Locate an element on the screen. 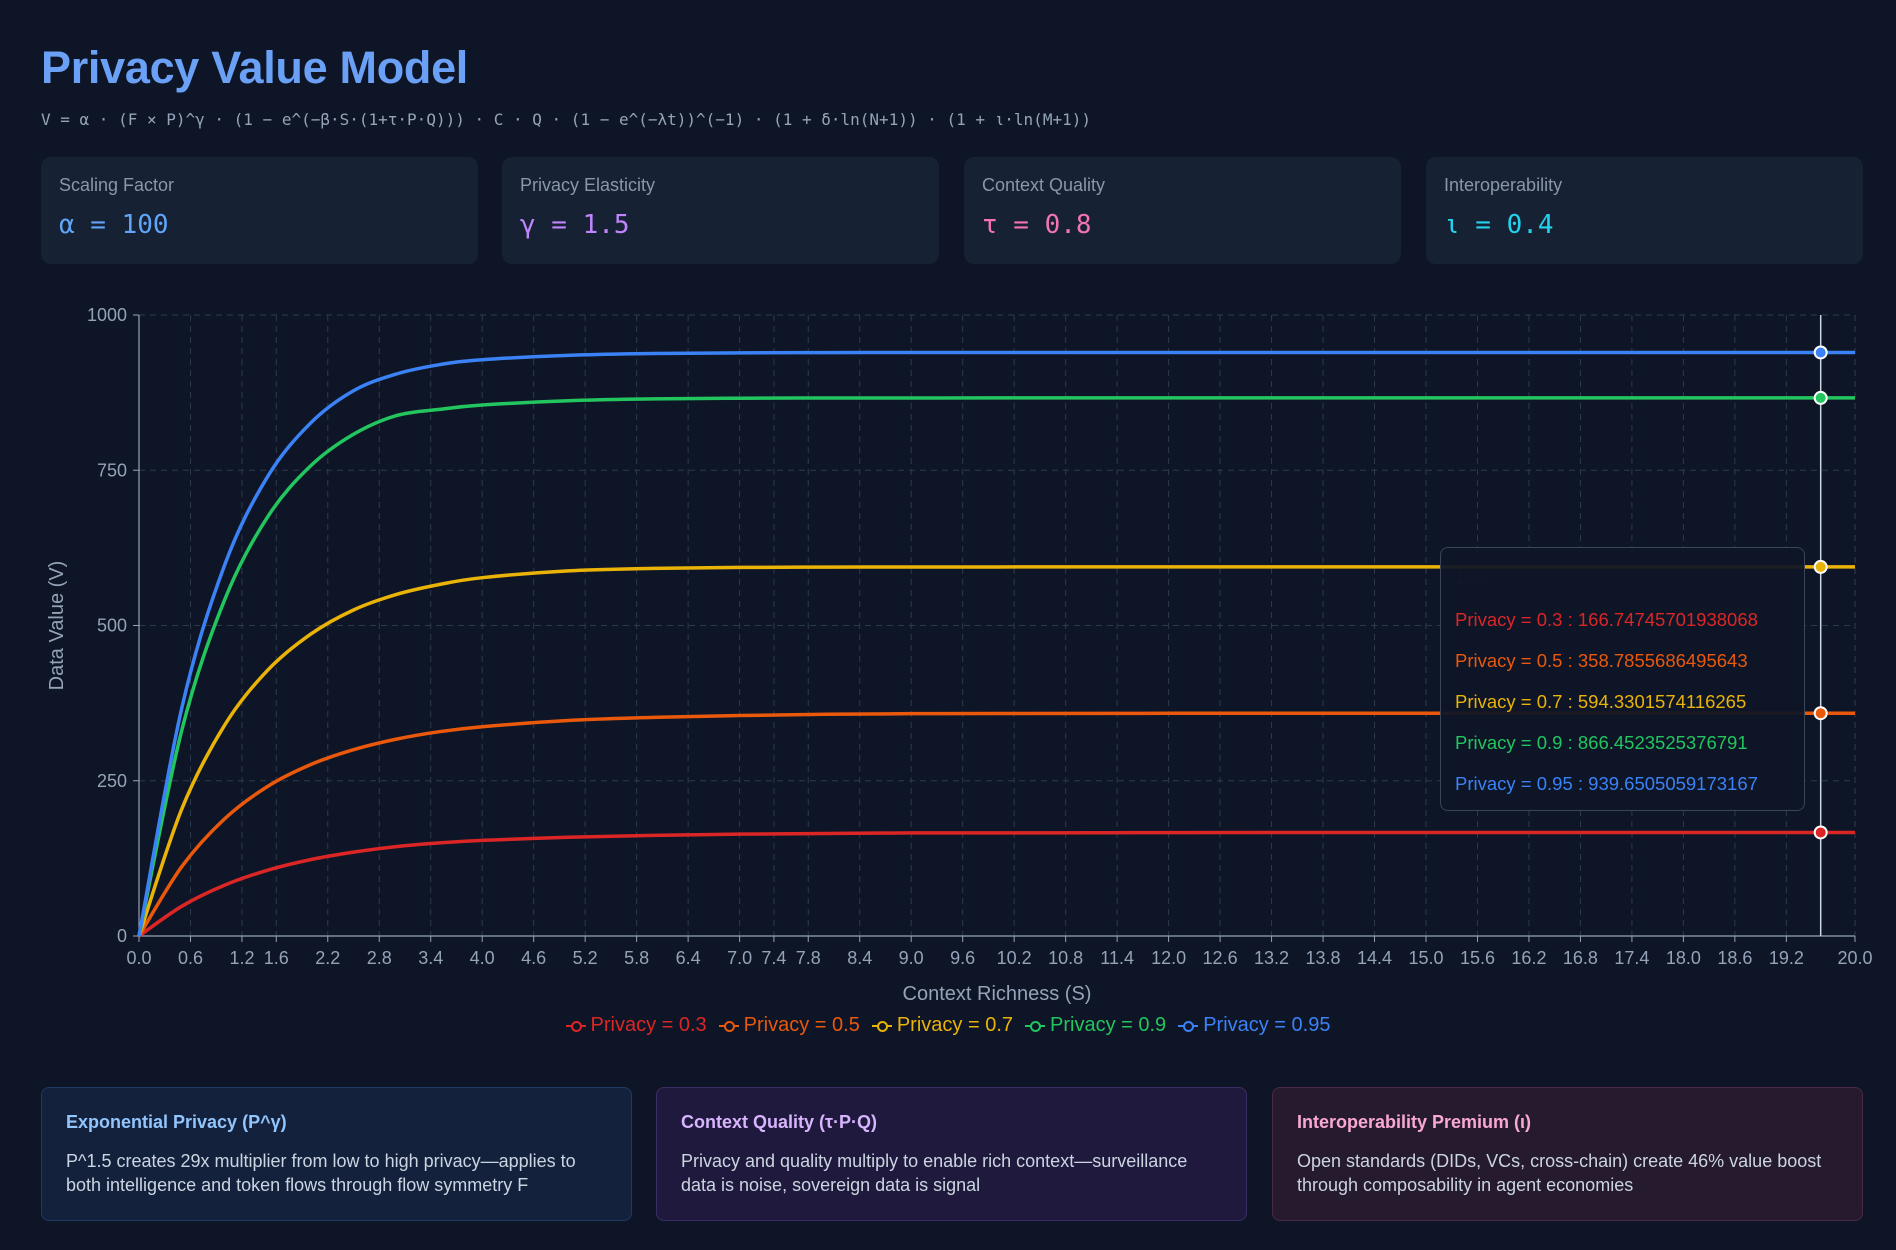 This screenshot has width=1896, height=1250. param-value: γ = 1.5 is located at coordinates (575, 225).